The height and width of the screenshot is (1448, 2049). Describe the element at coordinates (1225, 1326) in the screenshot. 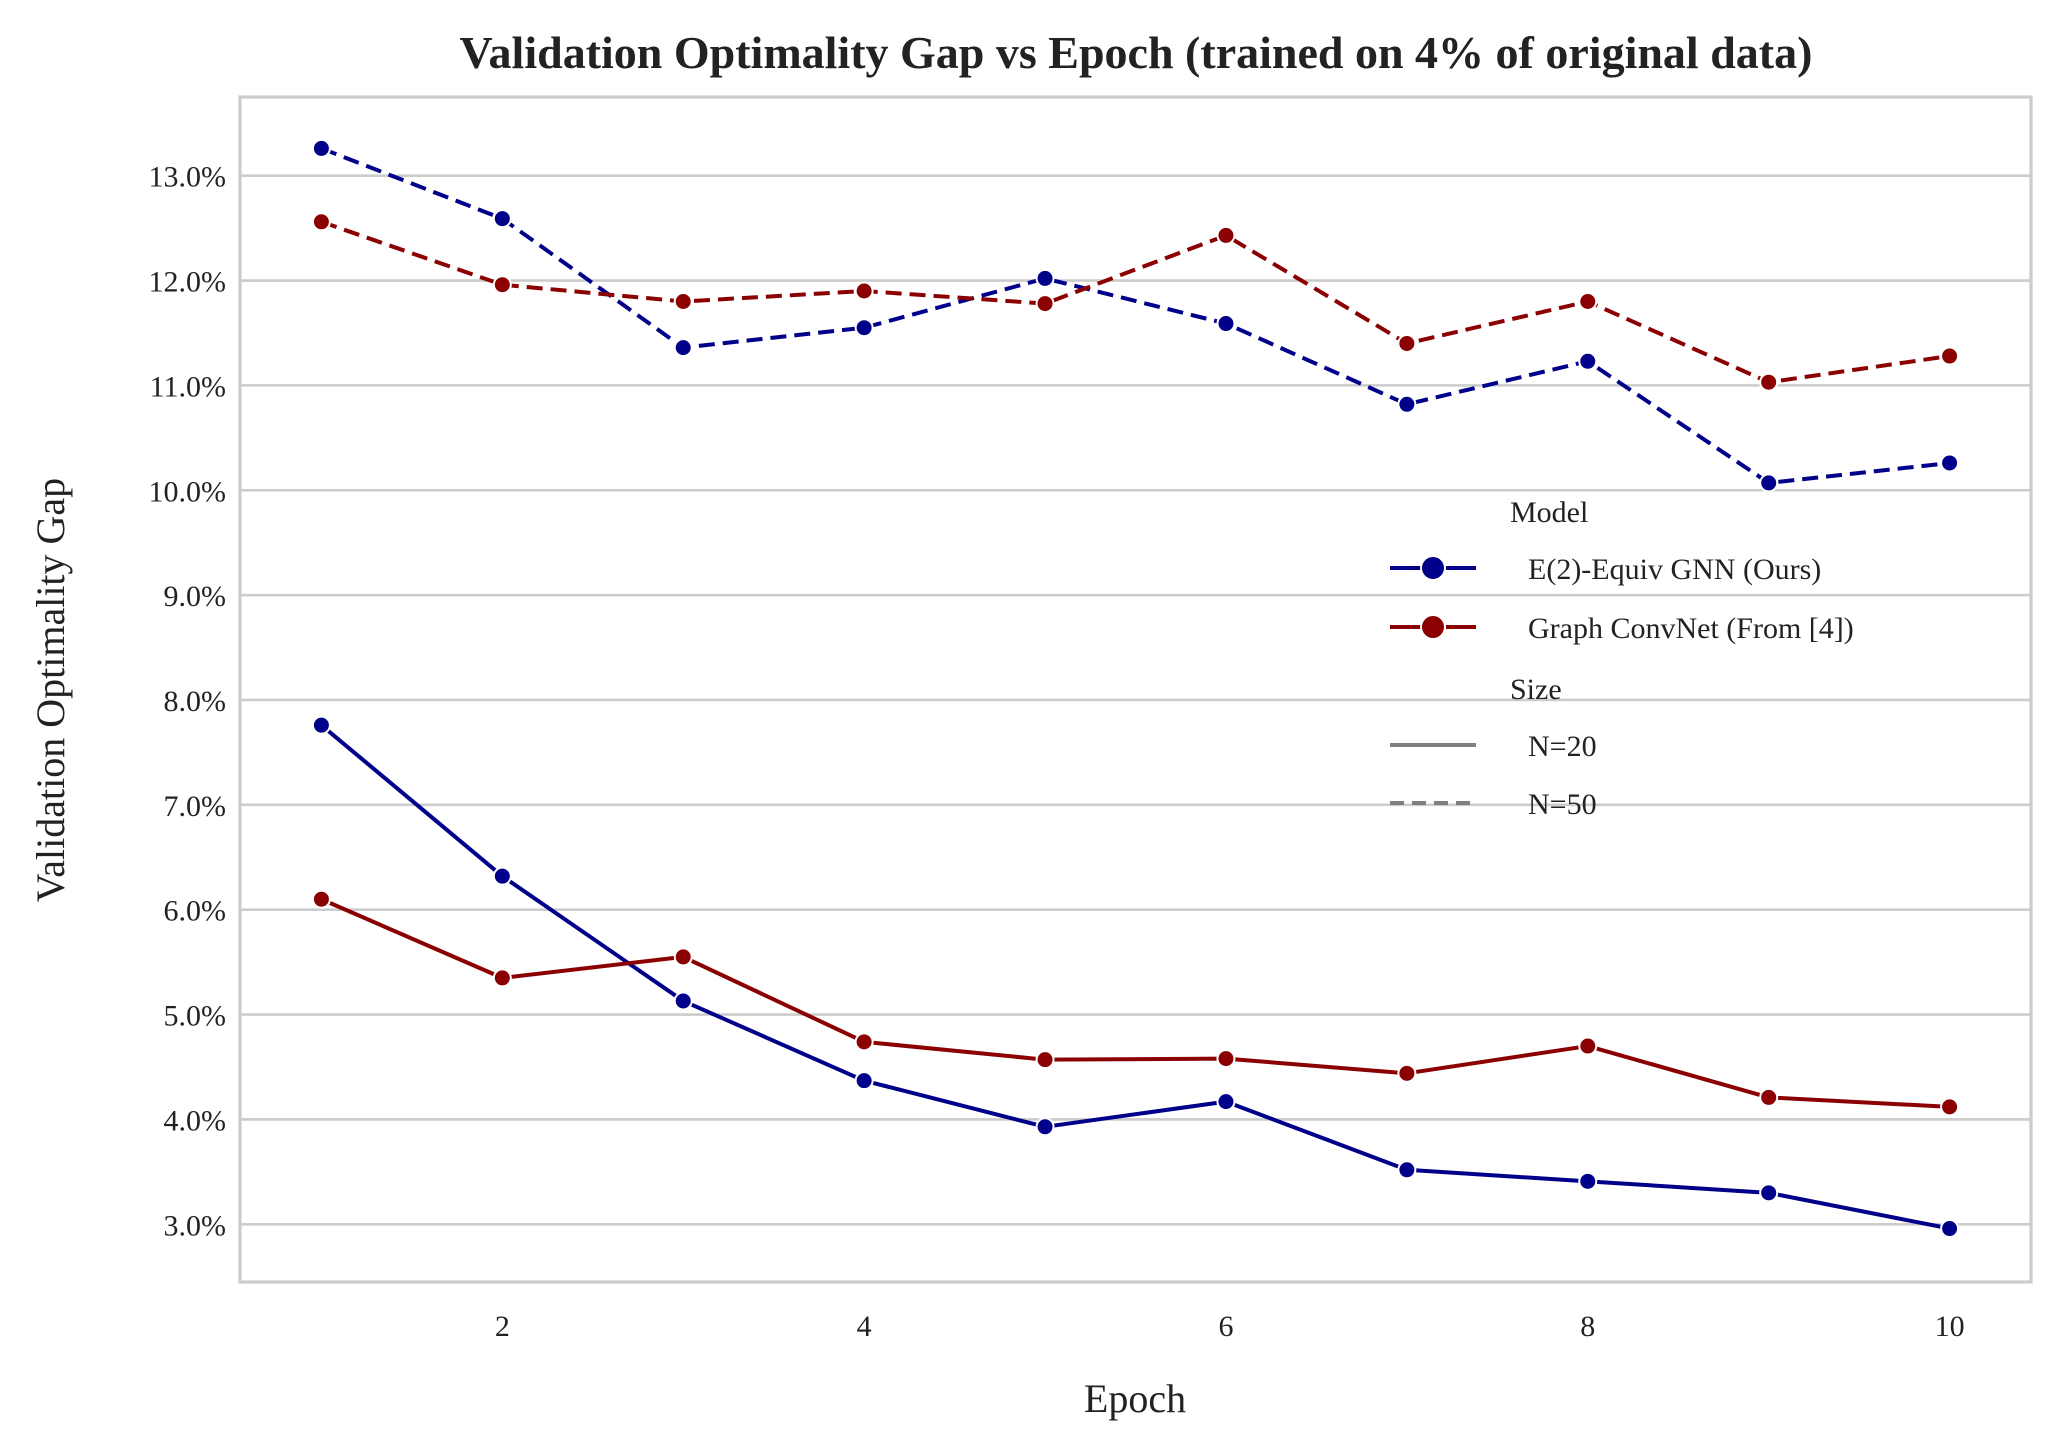

I see `x-tick-label: 6` at that location.